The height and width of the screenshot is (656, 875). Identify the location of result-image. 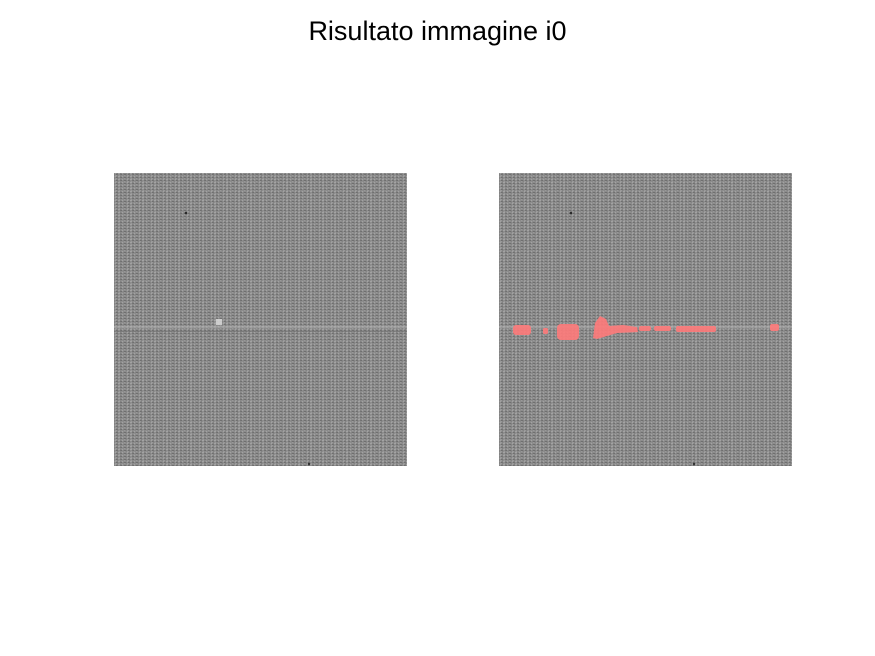
(645, 319).